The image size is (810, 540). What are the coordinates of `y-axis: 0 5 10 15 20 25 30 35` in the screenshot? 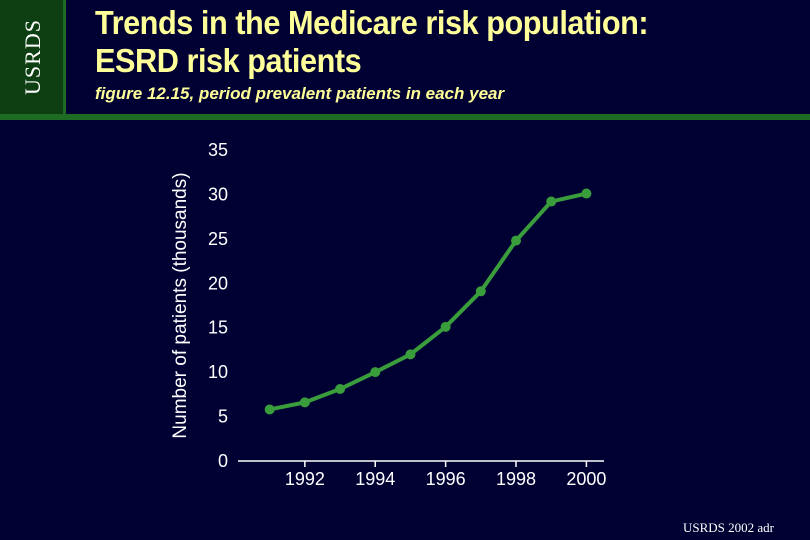 It's located at (218, 305).